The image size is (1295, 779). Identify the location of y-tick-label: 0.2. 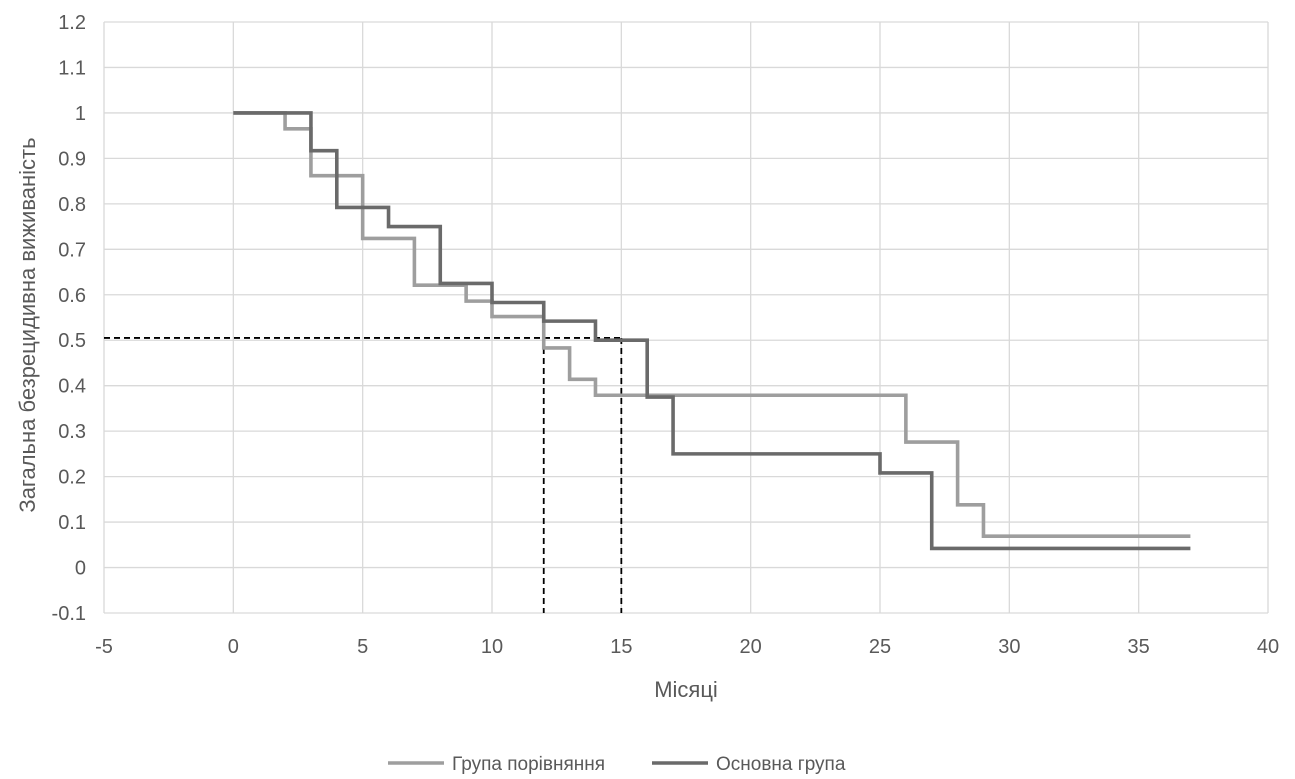
(72, 478).